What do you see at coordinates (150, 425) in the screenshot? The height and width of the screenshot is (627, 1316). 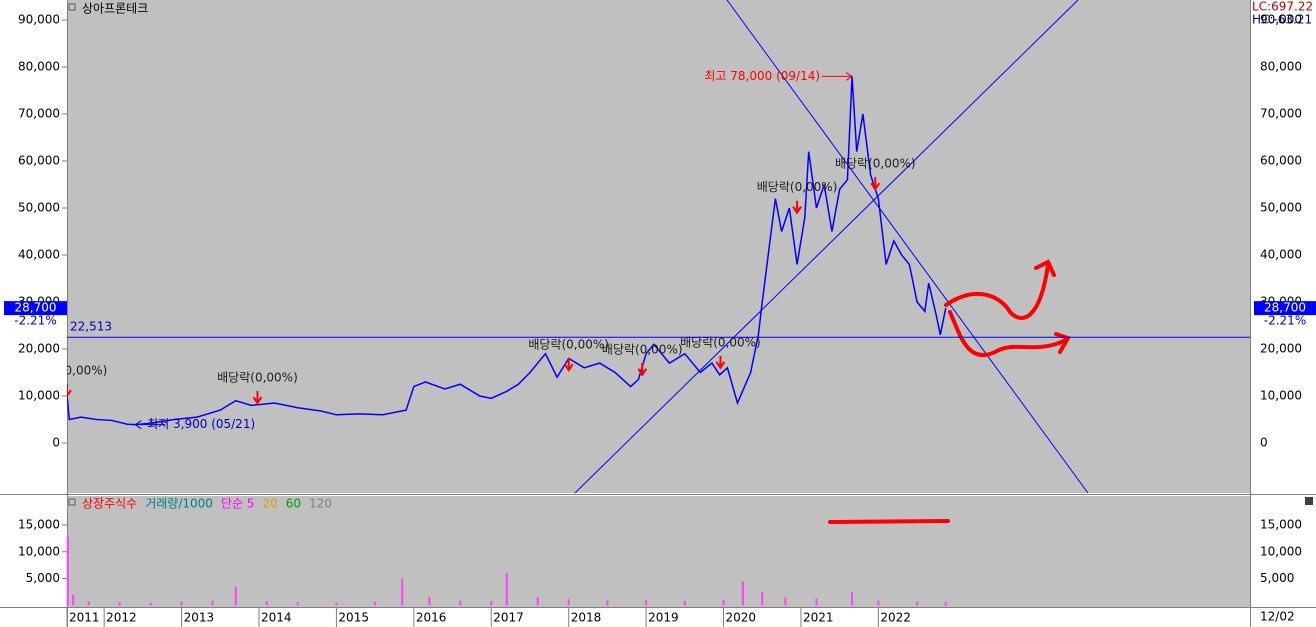 I see `low-arrow` at bounding box center [150, 425].